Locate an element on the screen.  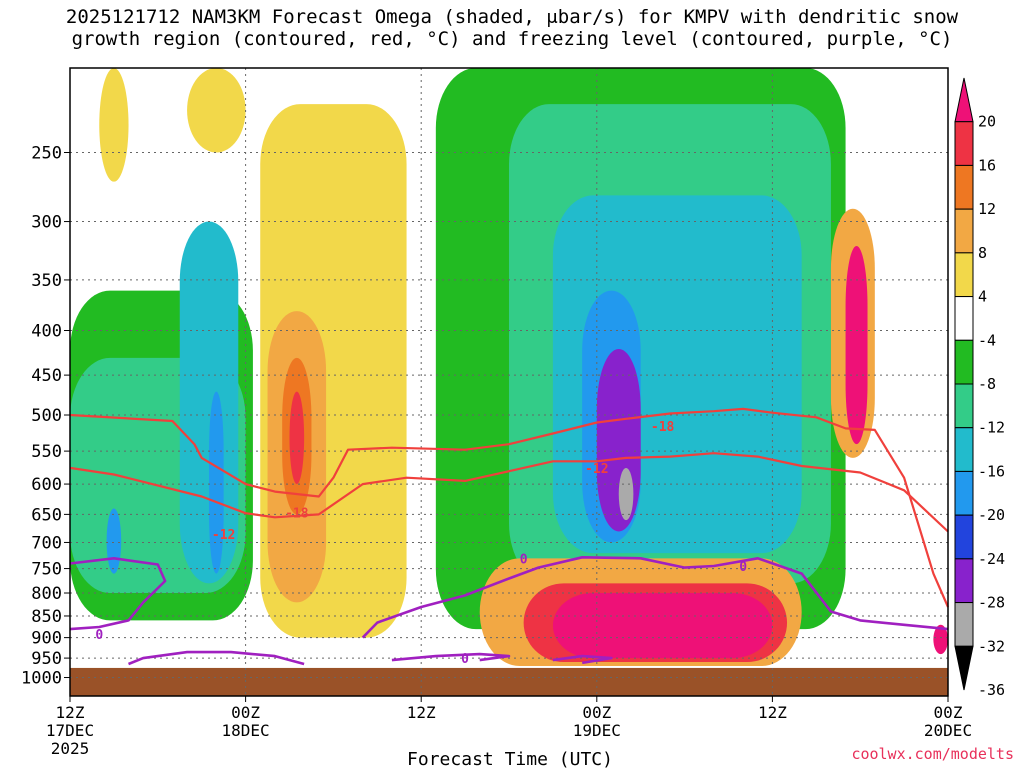
y-tick-label: 750 is located at coordinates (46, 570).